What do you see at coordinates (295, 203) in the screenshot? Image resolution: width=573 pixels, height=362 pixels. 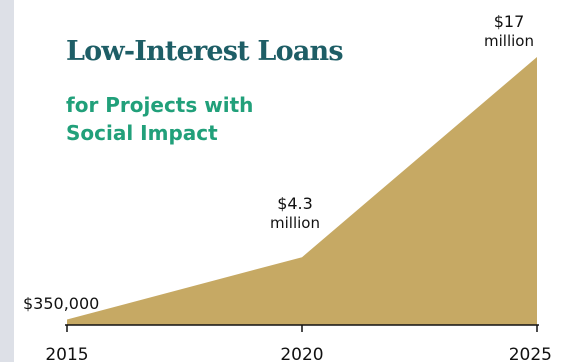 I see `data-label: $4.3` at bounding box center [295, 203].